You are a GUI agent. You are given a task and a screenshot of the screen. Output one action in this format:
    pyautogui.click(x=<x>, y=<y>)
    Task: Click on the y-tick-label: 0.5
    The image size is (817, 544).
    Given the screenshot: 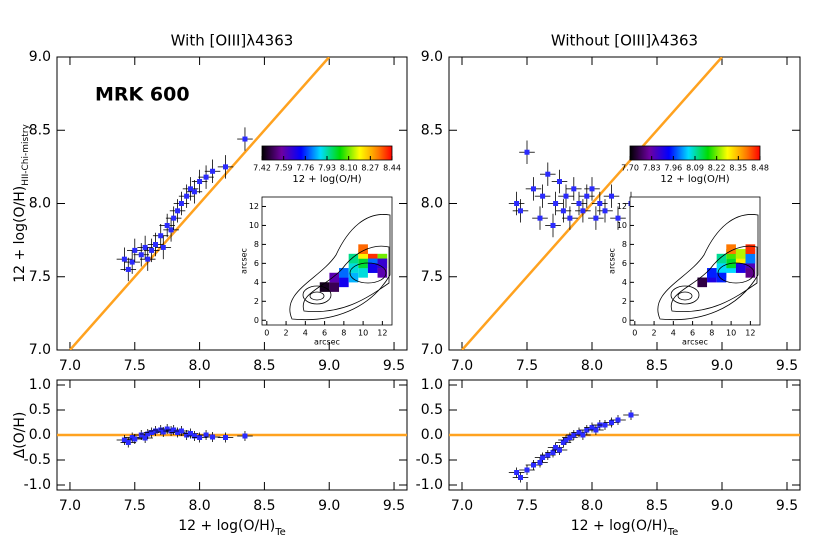 What is the action you would take?
    pyautogui.click(x=40, y=410)
    